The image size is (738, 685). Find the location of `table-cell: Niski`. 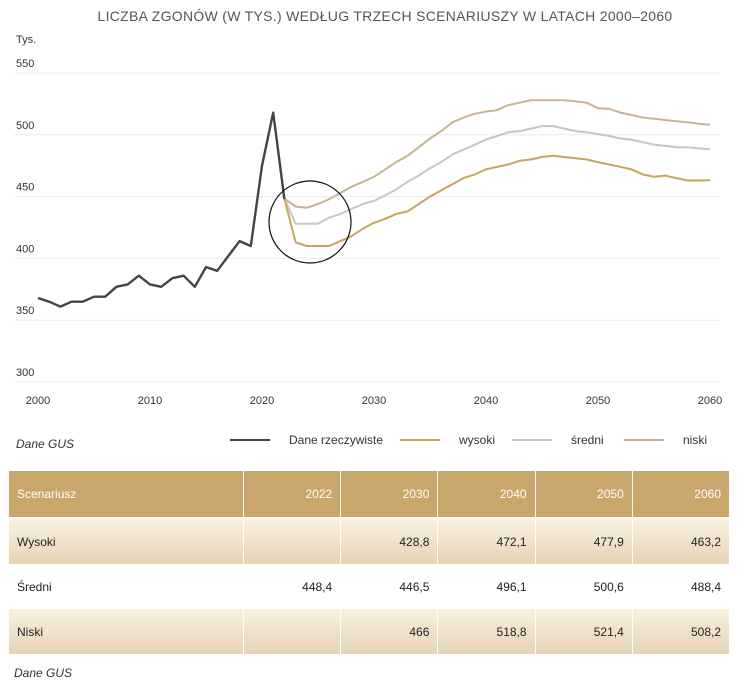

table-cell: Niski is located at coordinates (126, 631).